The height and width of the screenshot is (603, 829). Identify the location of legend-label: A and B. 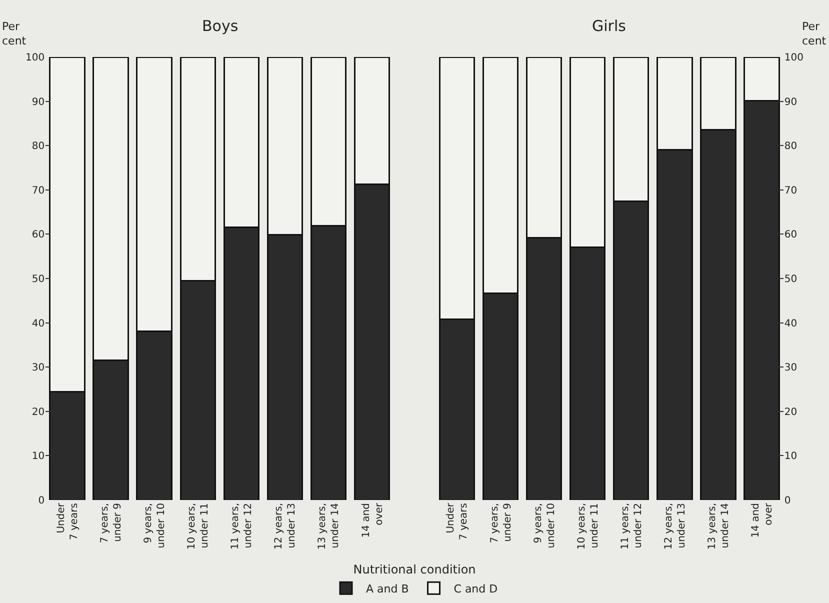
(387, 589).